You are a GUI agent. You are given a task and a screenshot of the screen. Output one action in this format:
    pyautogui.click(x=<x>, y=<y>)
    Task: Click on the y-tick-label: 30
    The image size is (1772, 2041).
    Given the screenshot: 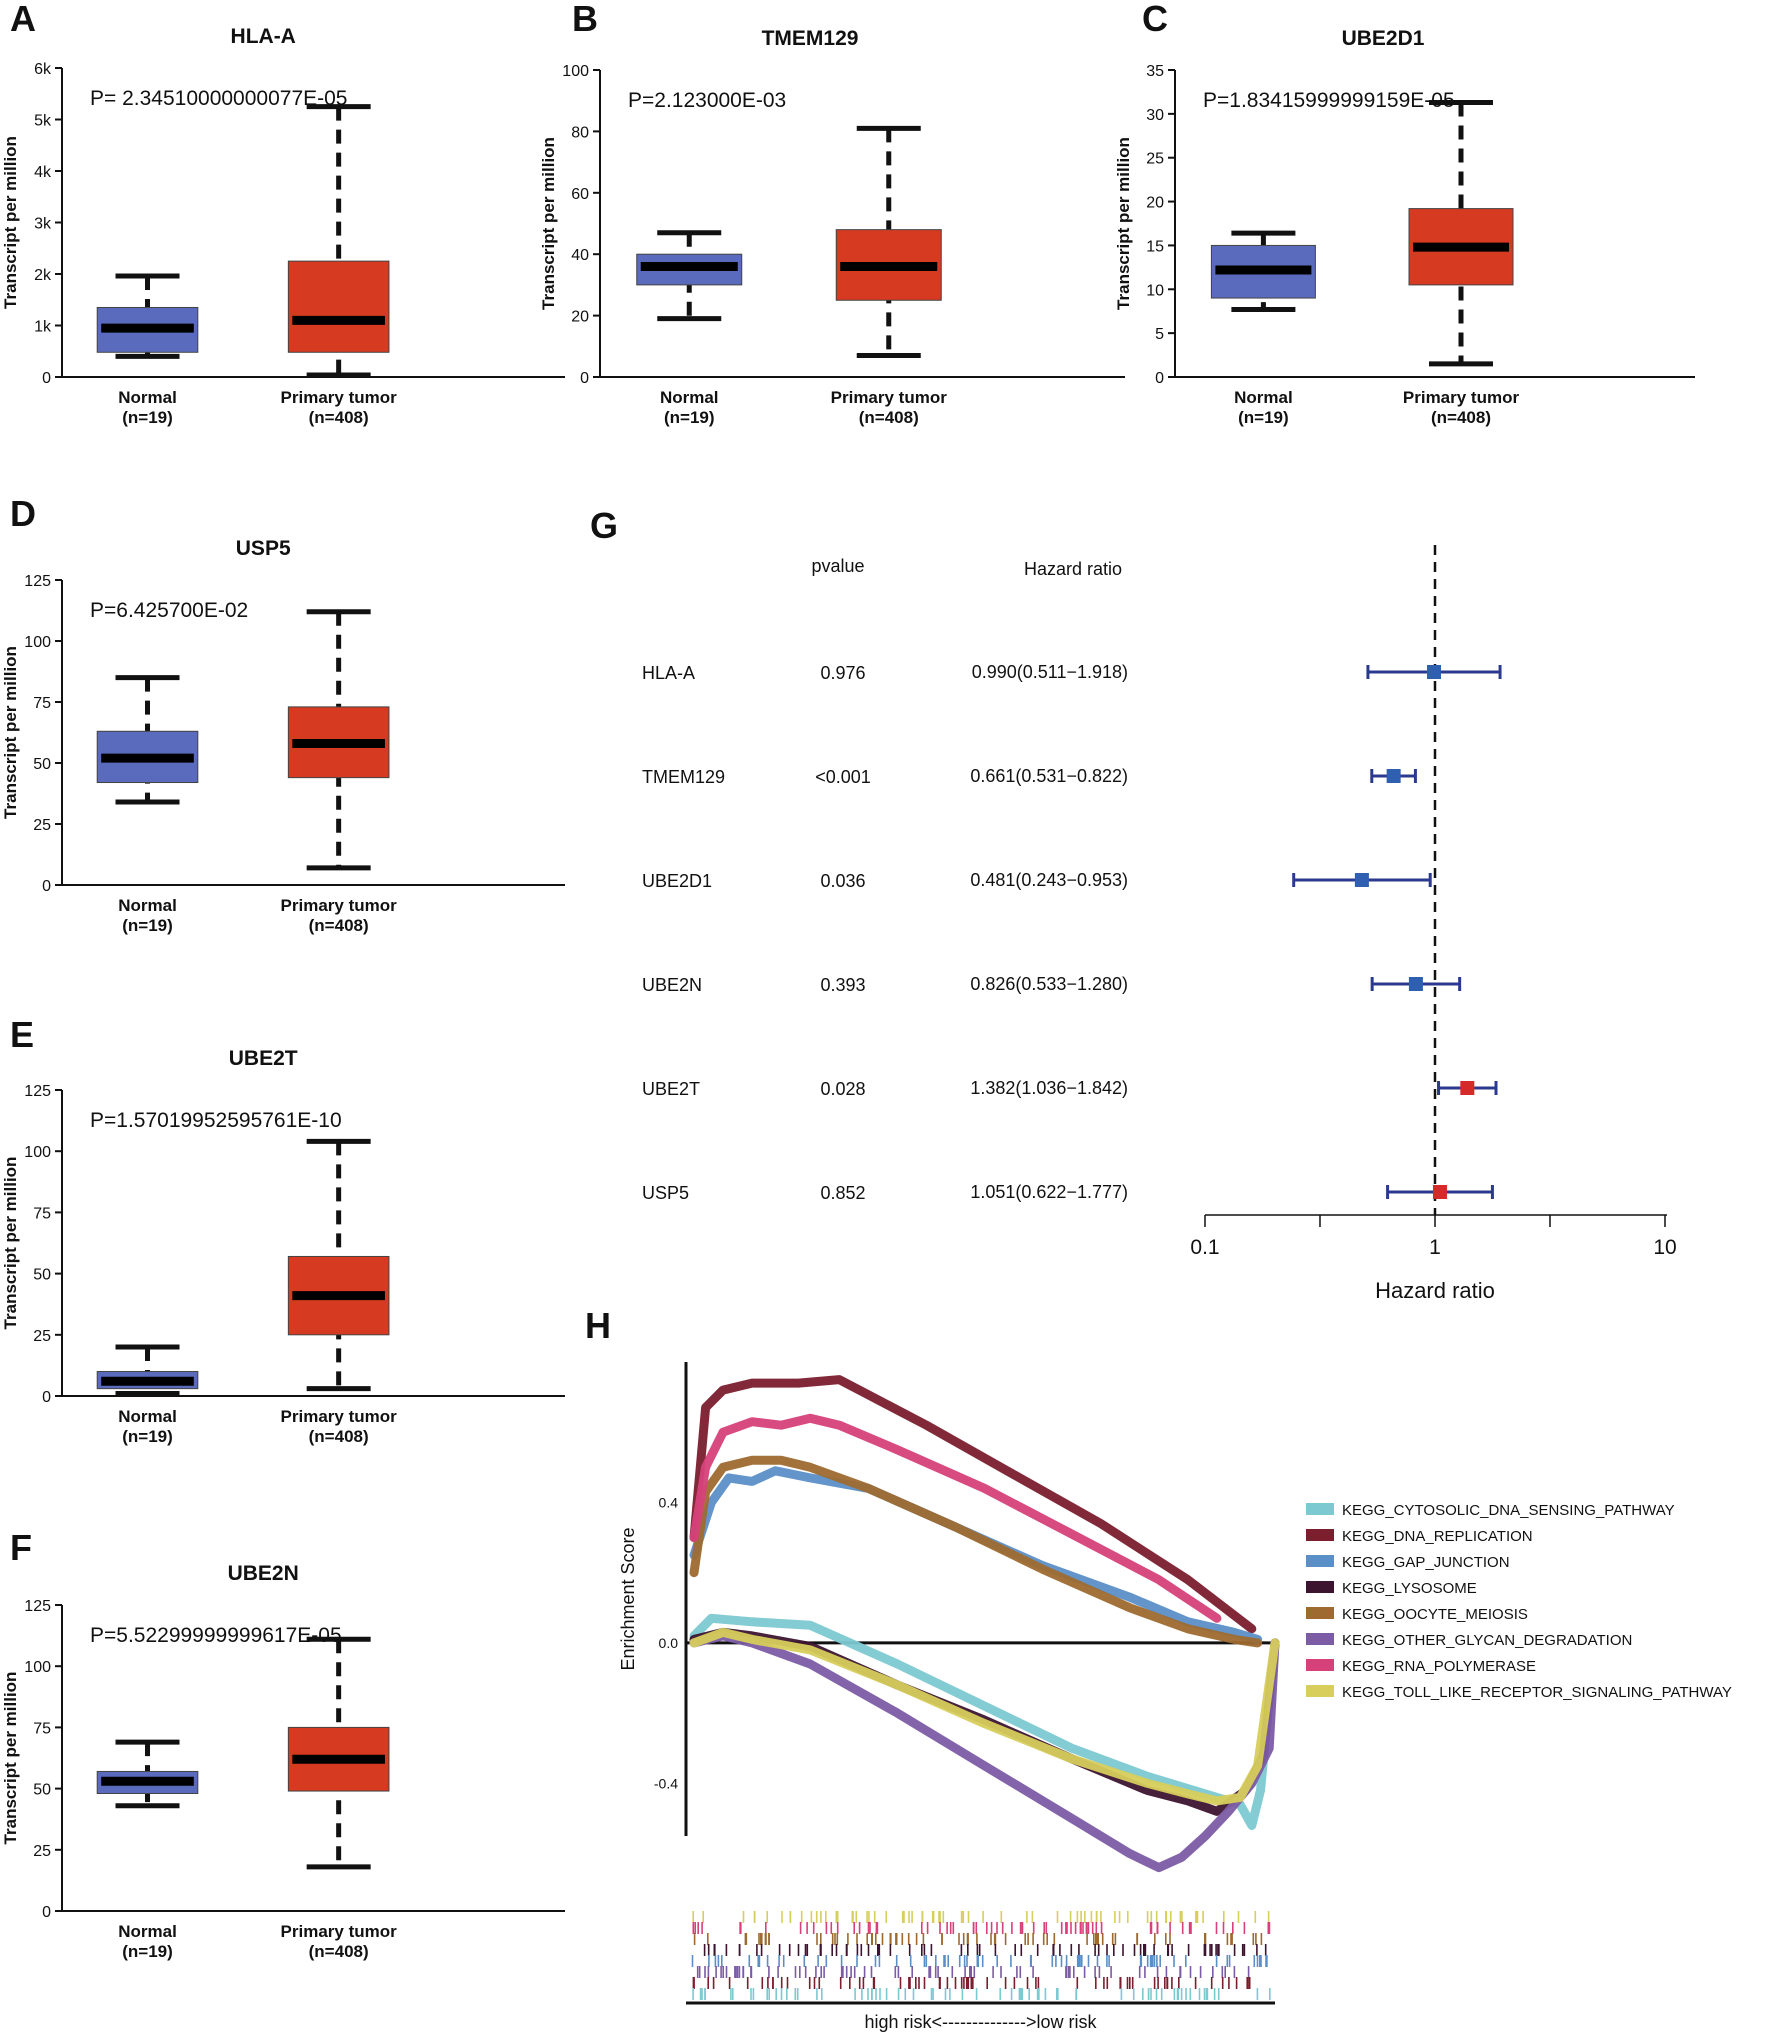 What is the action you would take?
    pyautogui.click(x=1155, y=115)
    